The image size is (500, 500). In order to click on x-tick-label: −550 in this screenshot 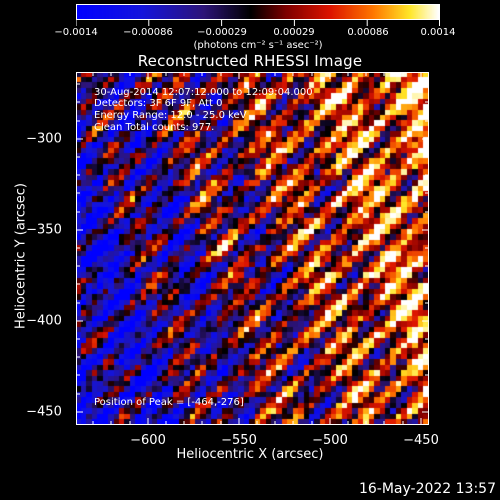, I will do `click(239, 440)`.